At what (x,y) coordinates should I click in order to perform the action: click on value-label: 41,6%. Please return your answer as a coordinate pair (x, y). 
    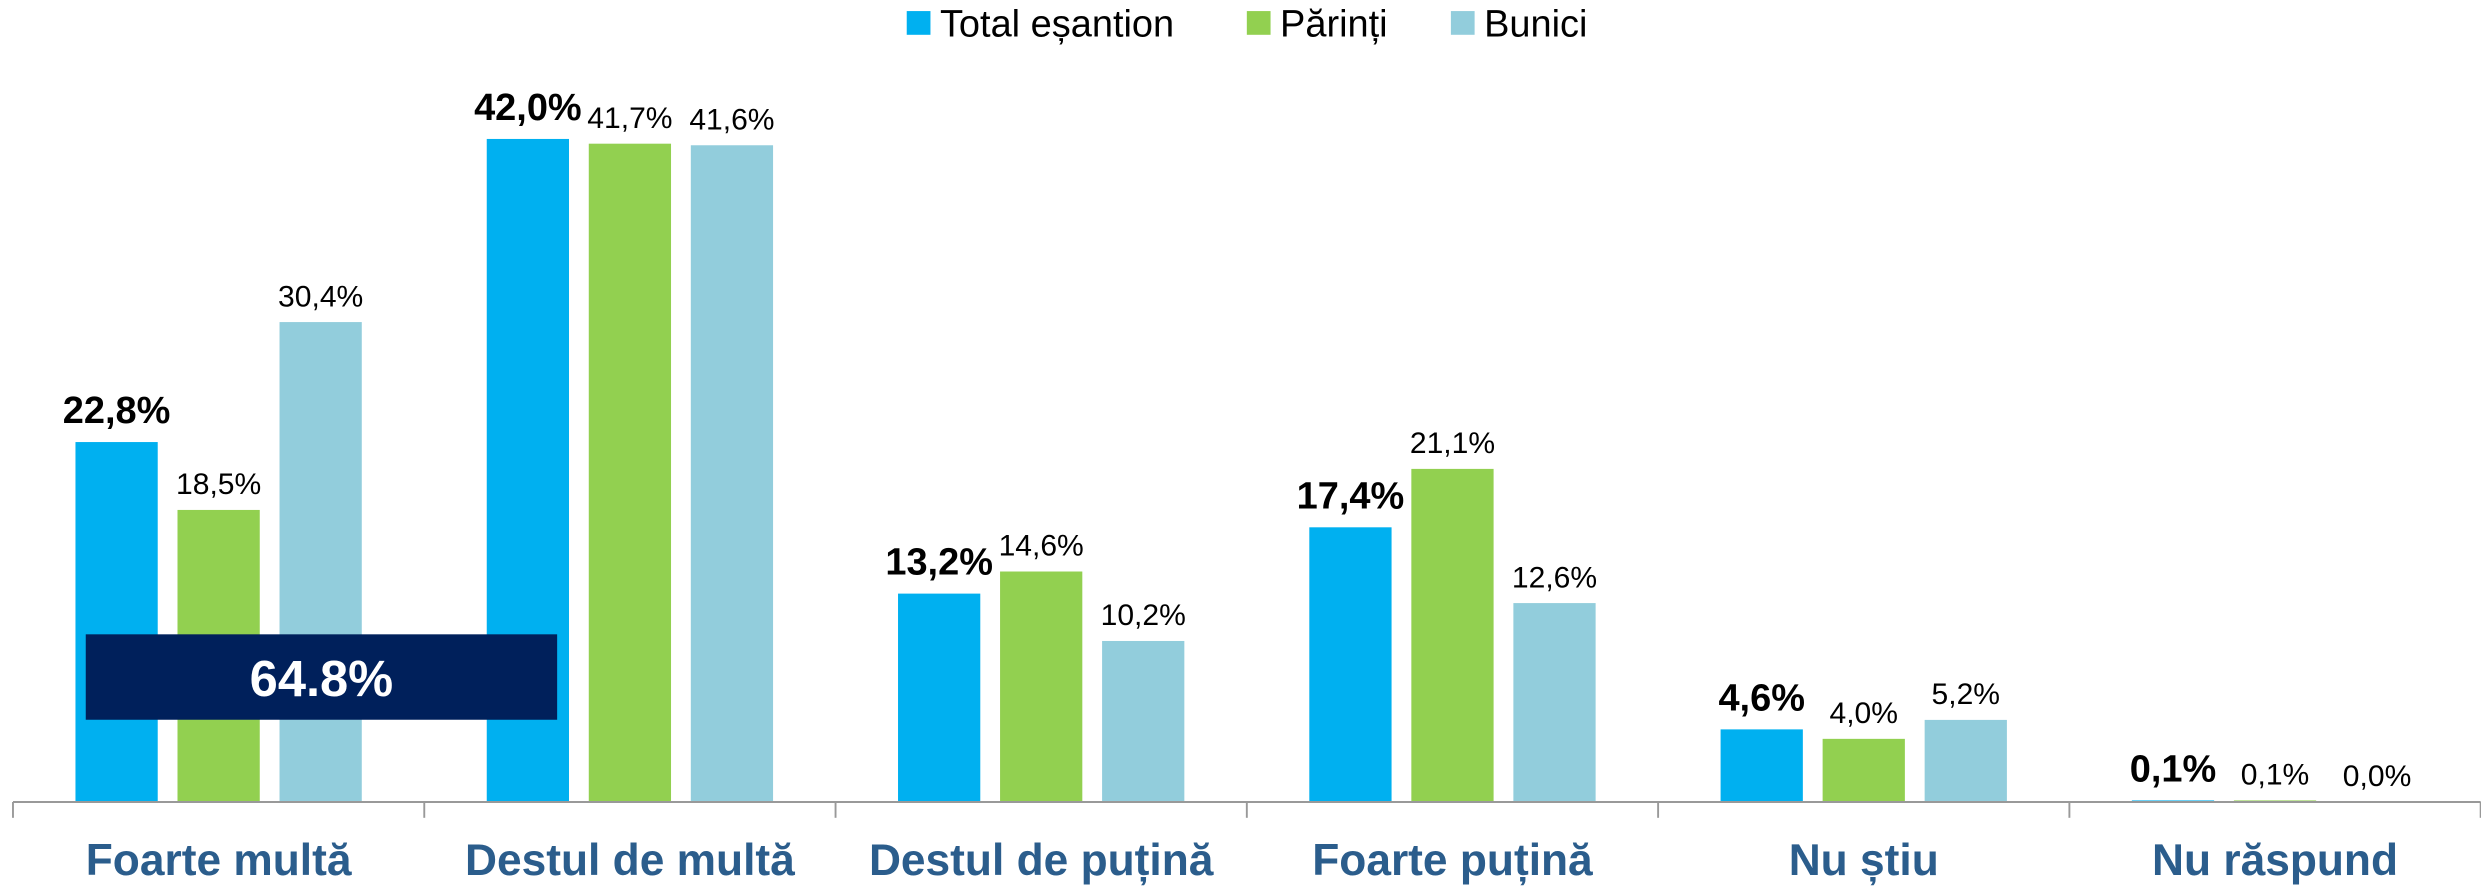
    Looking at the image, I should click on (731, 119).